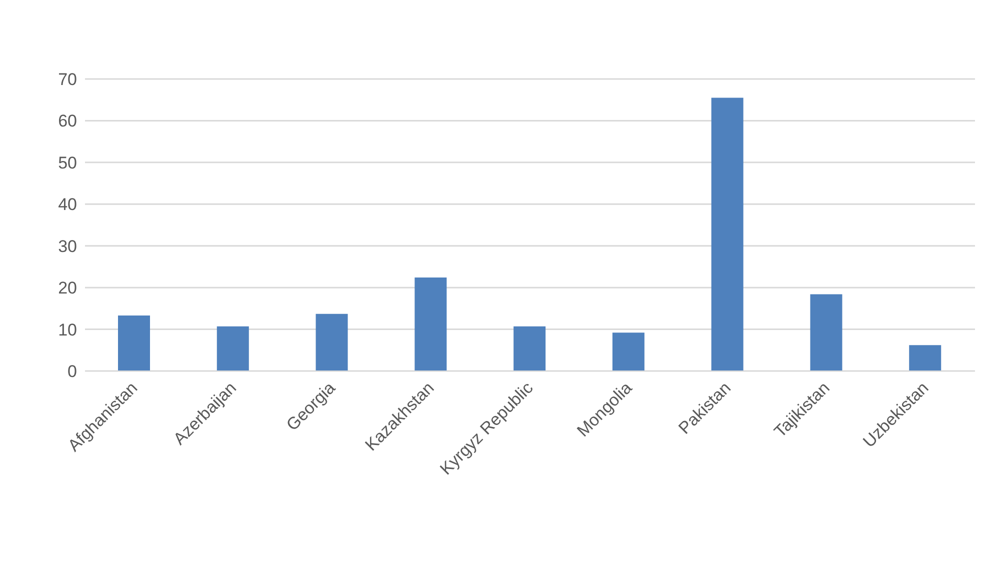 The image size is (1000, 566). What do you see at coordinates (67, 288) in the screenshot?
I see `y-tick-label: 20` at bounding box center [67, 288].